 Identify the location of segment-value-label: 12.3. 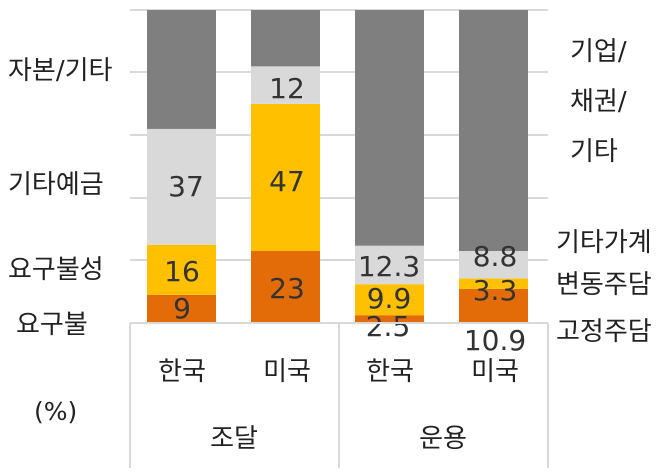
(389, 266).